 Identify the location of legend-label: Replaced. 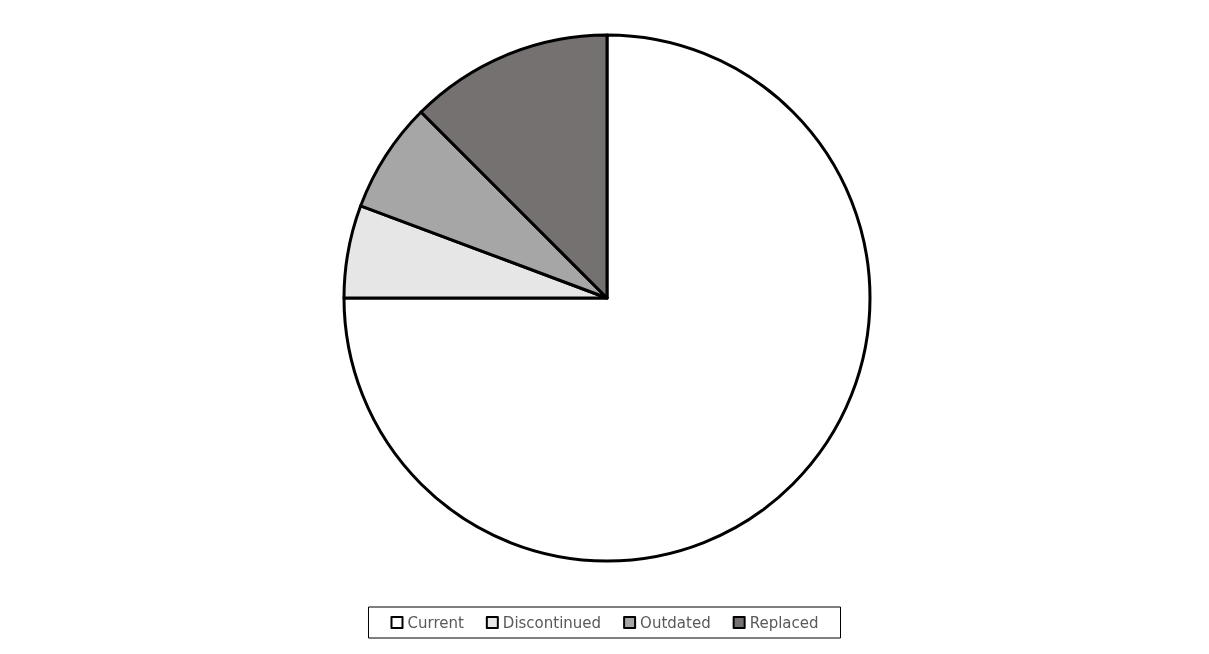
(784, 622).